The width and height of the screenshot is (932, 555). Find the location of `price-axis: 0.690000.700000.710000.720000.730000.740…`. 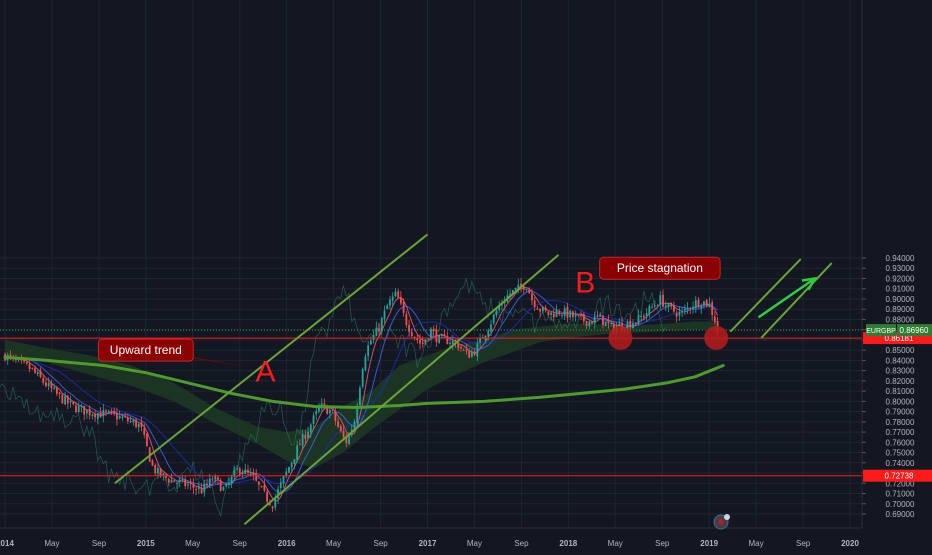

price-axis: 0.690000.700000.710000.720000.730000.740… is located at coordinates (896, 275).